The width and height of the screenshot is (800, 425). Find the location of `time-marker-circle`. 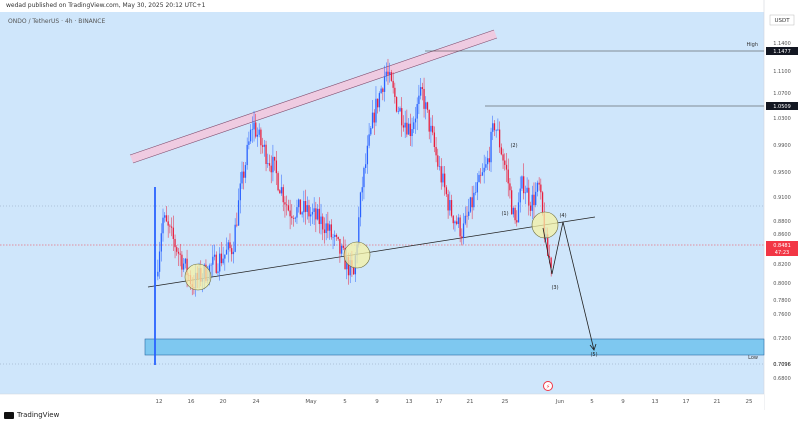

time-marker-circle is located at coordinates (548, 386).